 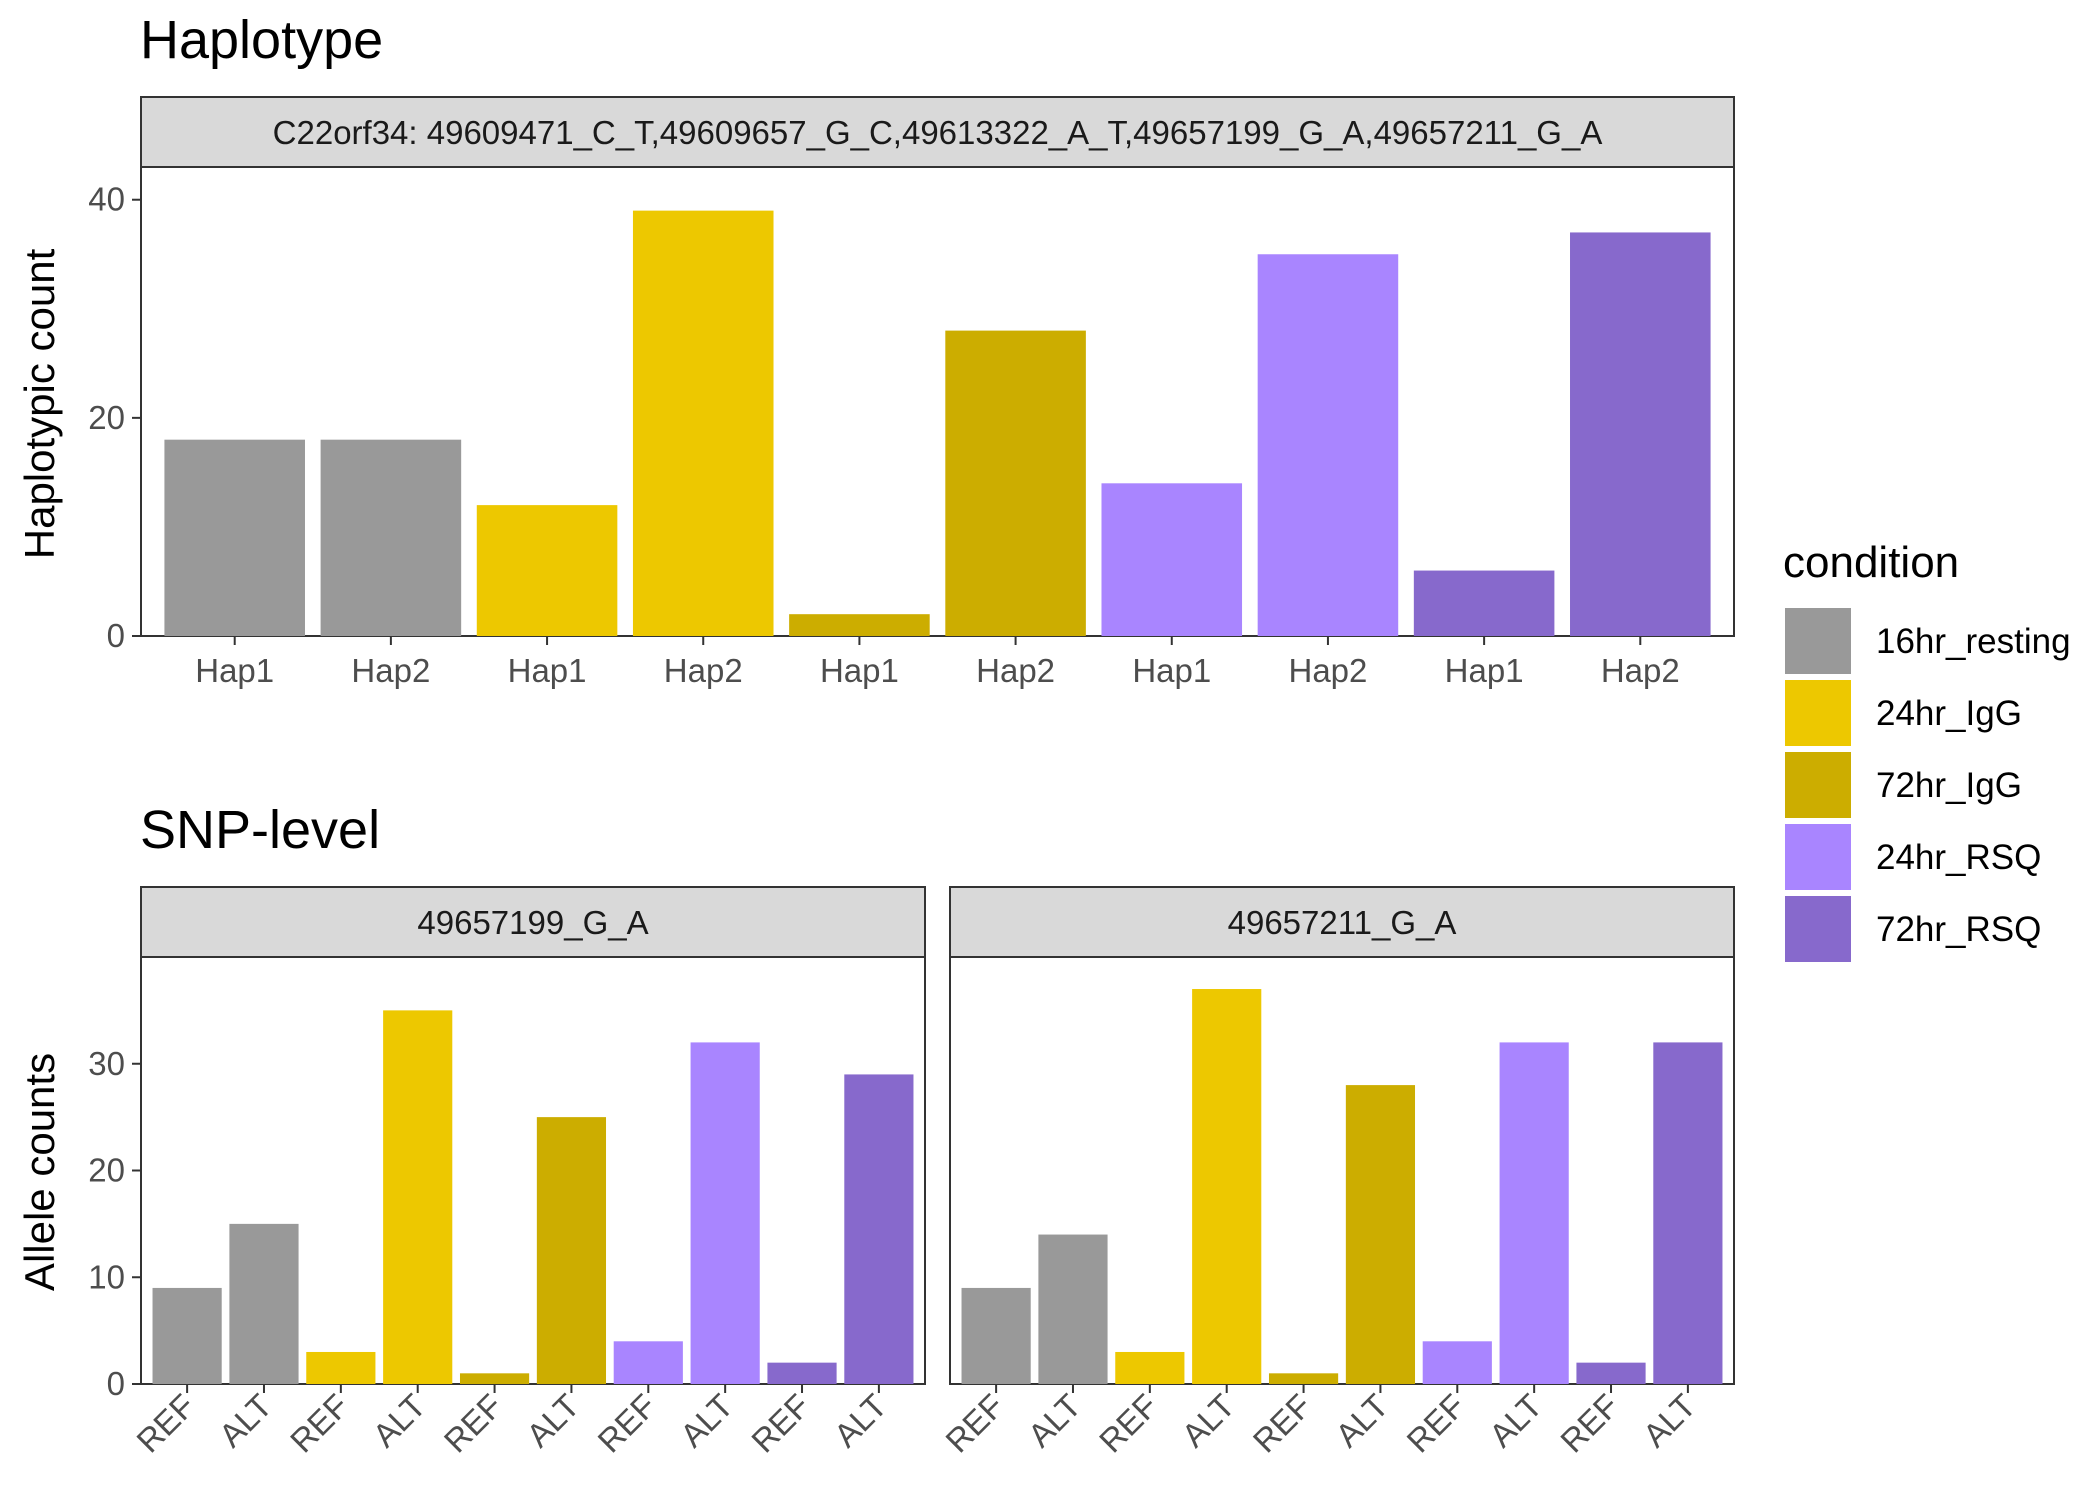 I want to click on legend-title: condition, so click(x=1871, y=562).